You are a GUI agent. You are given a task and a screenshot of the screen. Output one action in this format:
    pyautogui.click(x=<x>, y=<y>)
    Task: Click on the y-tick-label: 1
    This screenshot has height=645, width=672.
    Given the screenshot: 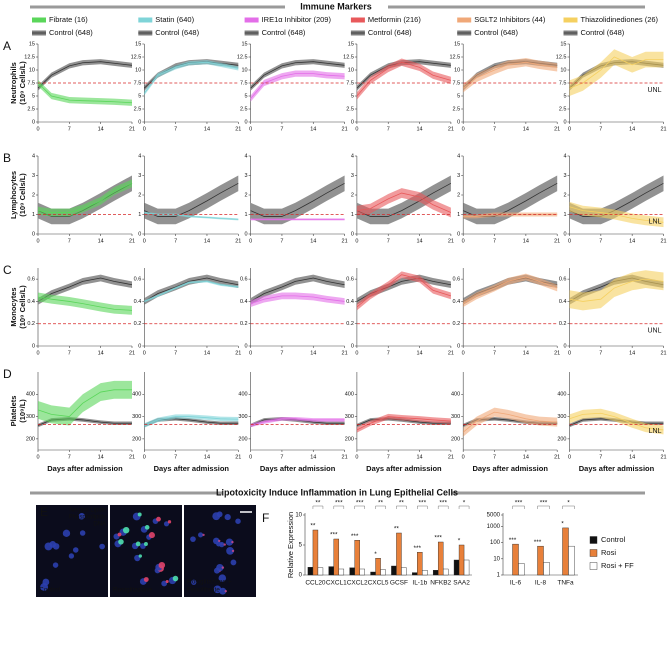 What is the action you would take?
    pyautogui.click(x=33, y=215)
    